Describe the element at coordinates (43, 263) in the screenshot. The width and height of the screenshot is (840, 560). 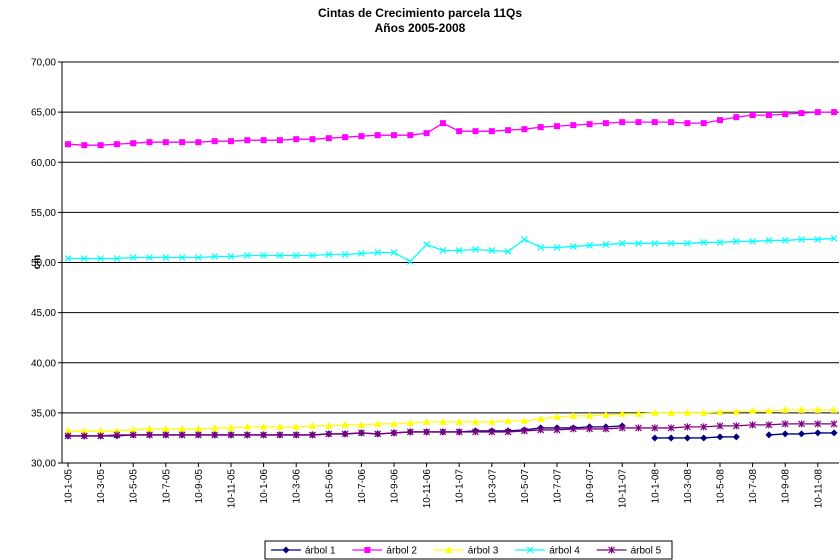
I see `y-tick-label: 50,00` at that location.